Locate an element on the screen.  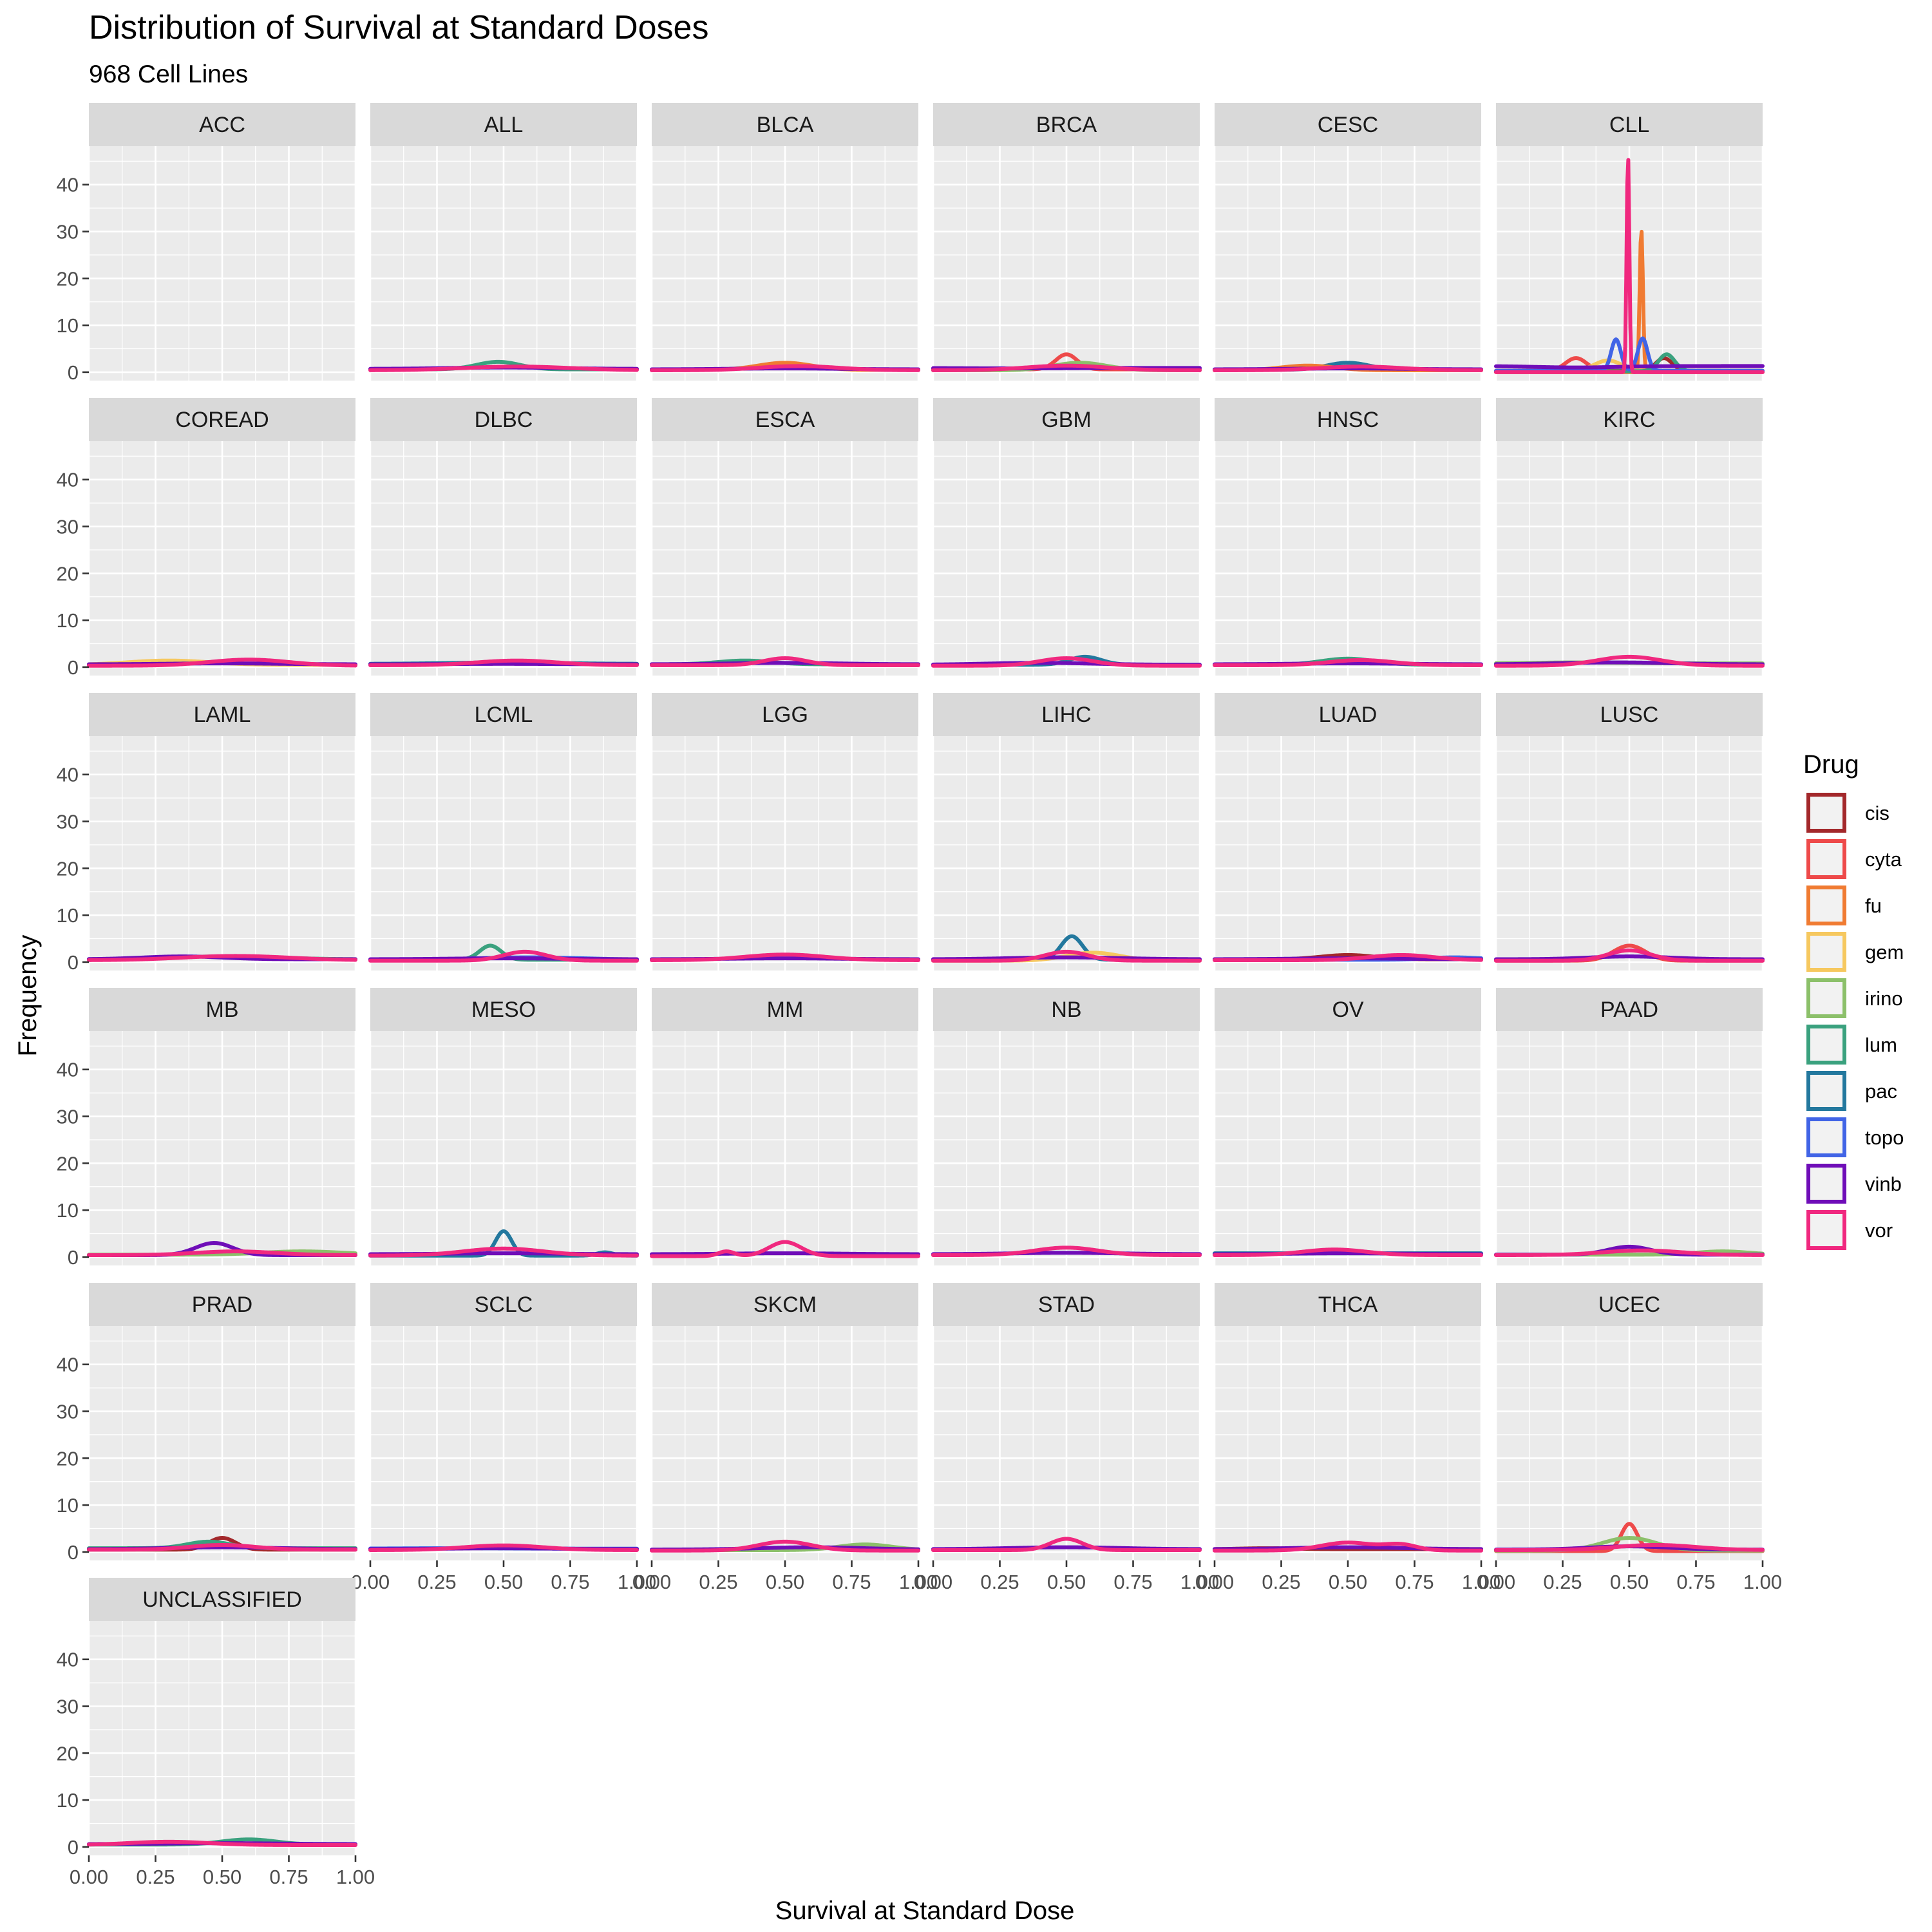
panel-meso: MESO is located at coordinates (503, 1126).